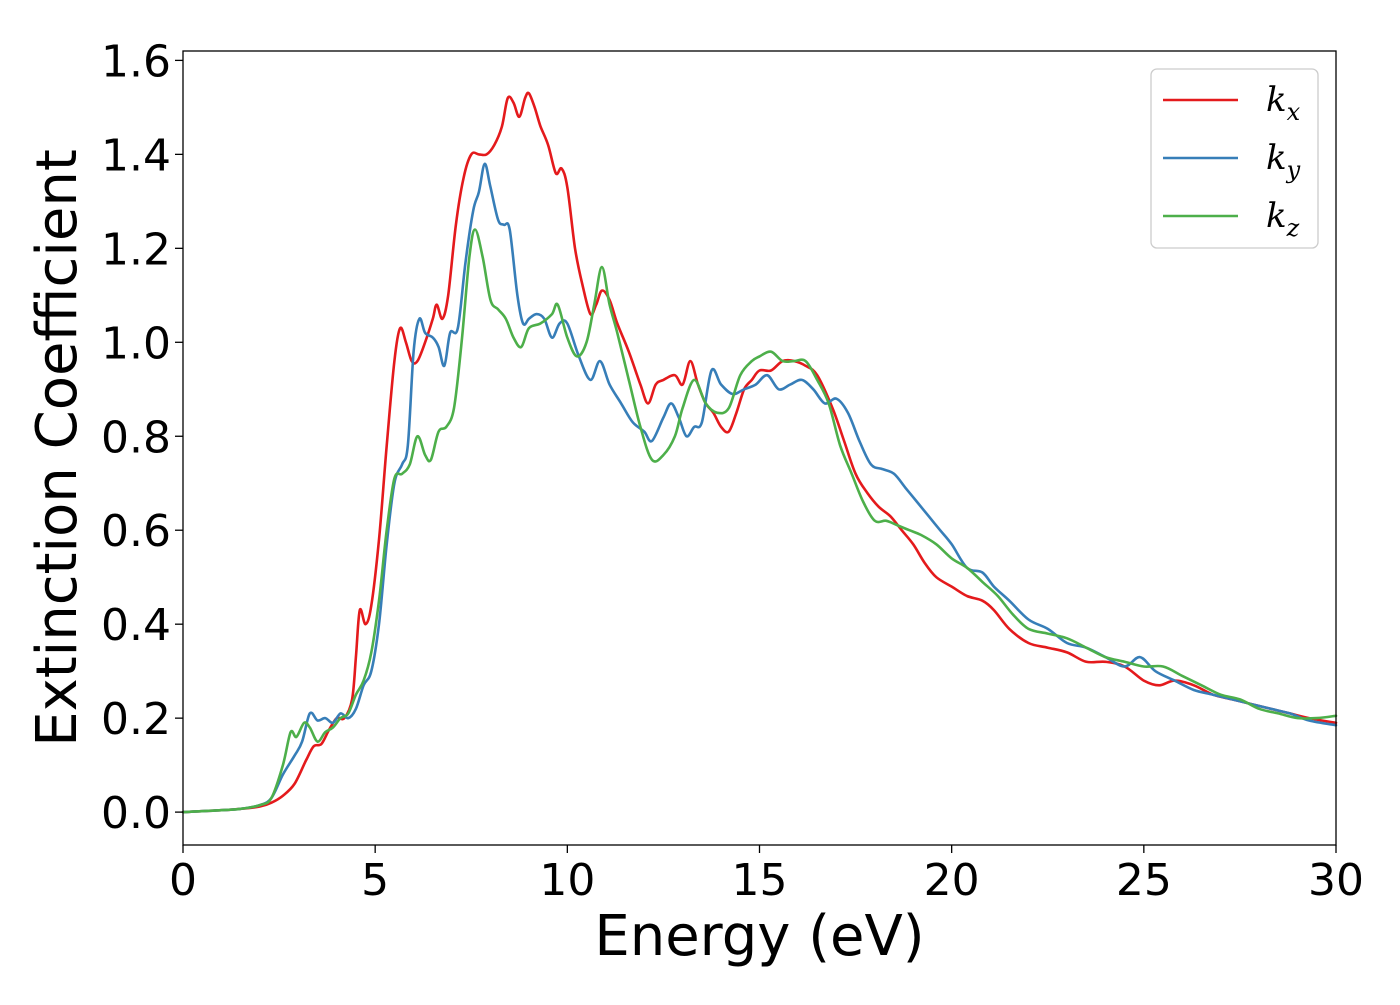  What do you see at coordinates (1144, 880) in the screenshot?
I see `x-tick-label: 25` at bounding box center [1144, 880].